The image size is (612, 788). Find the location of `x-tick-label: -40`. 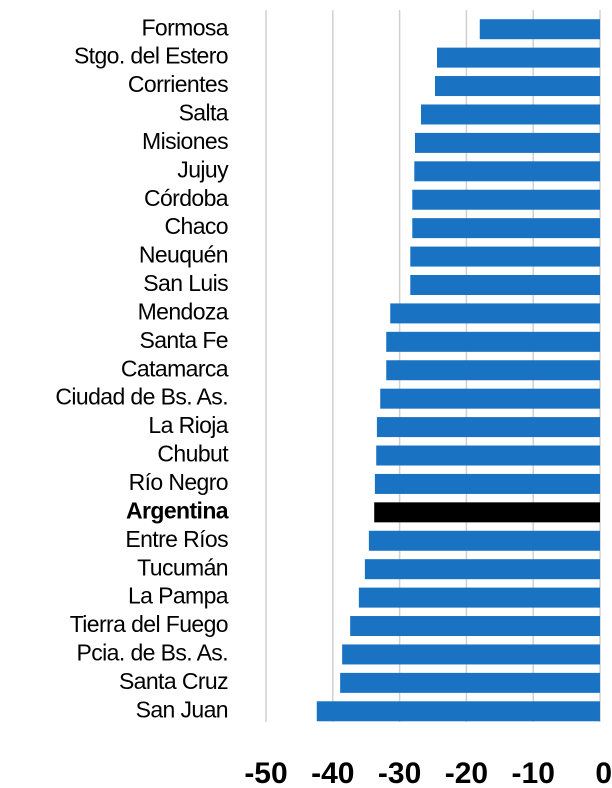

x-tick-label: -40 is located at coordinates (332, 772).